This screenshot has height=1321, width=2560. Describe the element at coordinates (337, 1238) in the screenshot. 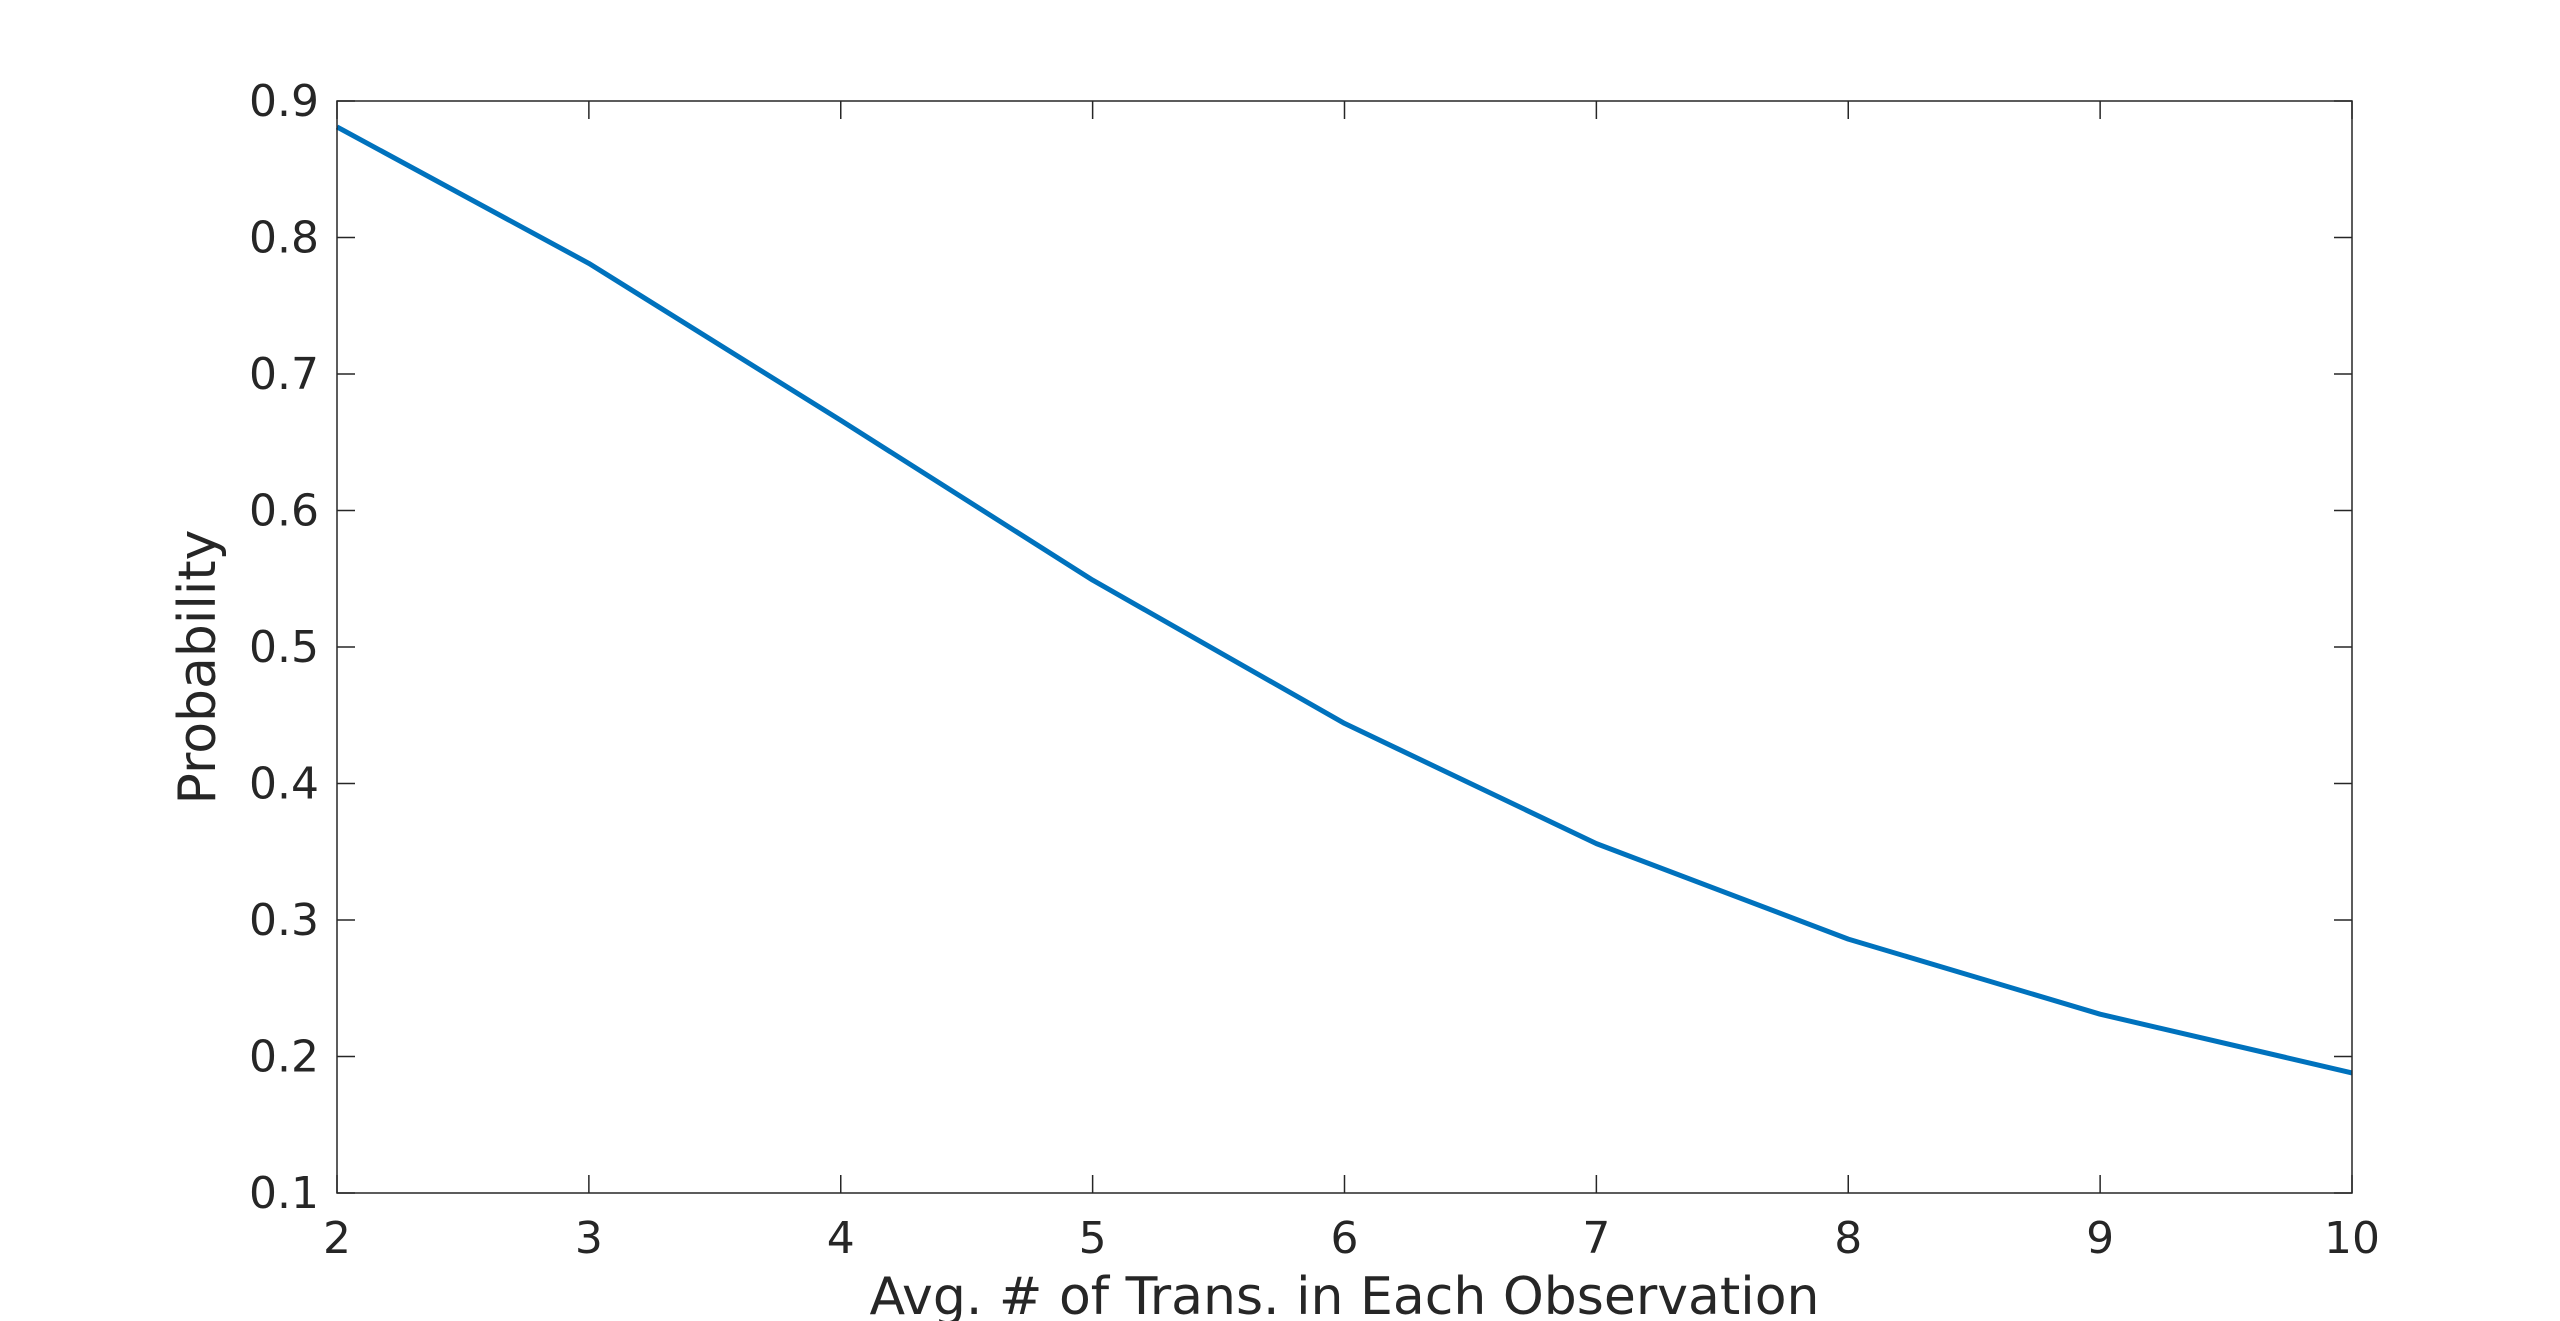

I see `x-tick-label: 2` at that location.